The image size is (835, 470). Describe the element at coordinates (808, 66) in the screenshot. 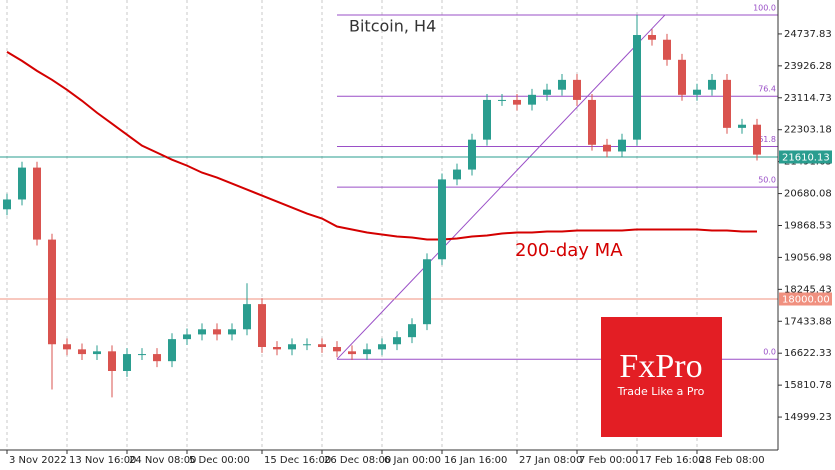

I see `y-tick-label: 23926.28` at that location.